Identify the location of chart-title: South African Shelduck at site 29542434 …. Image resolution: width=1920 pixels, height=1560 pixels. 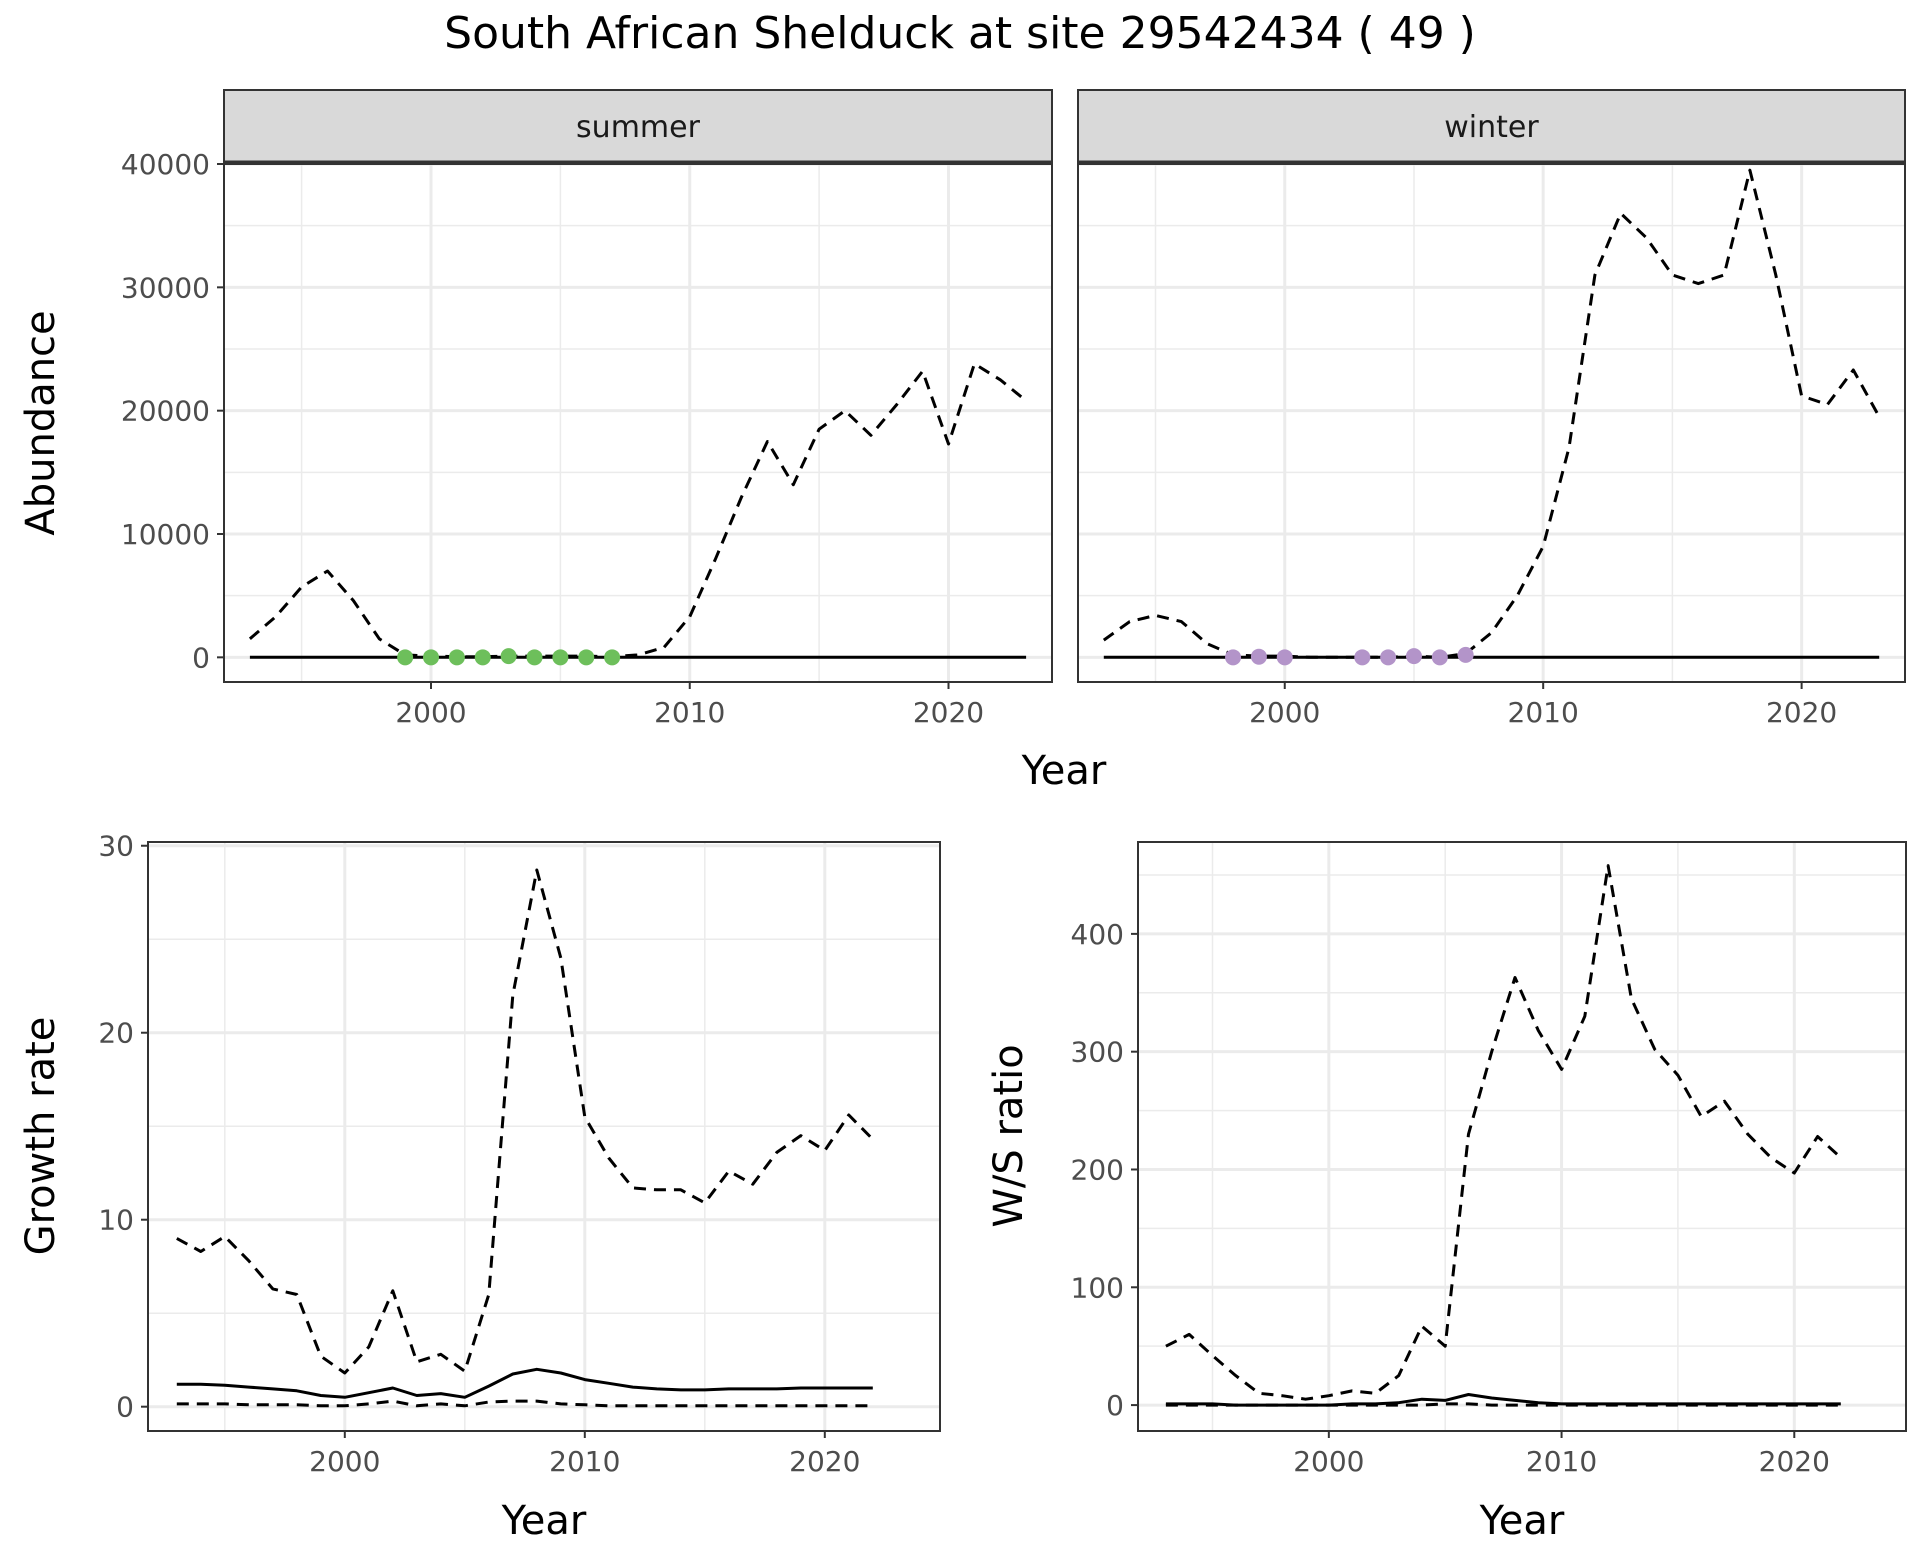
(960, 33).